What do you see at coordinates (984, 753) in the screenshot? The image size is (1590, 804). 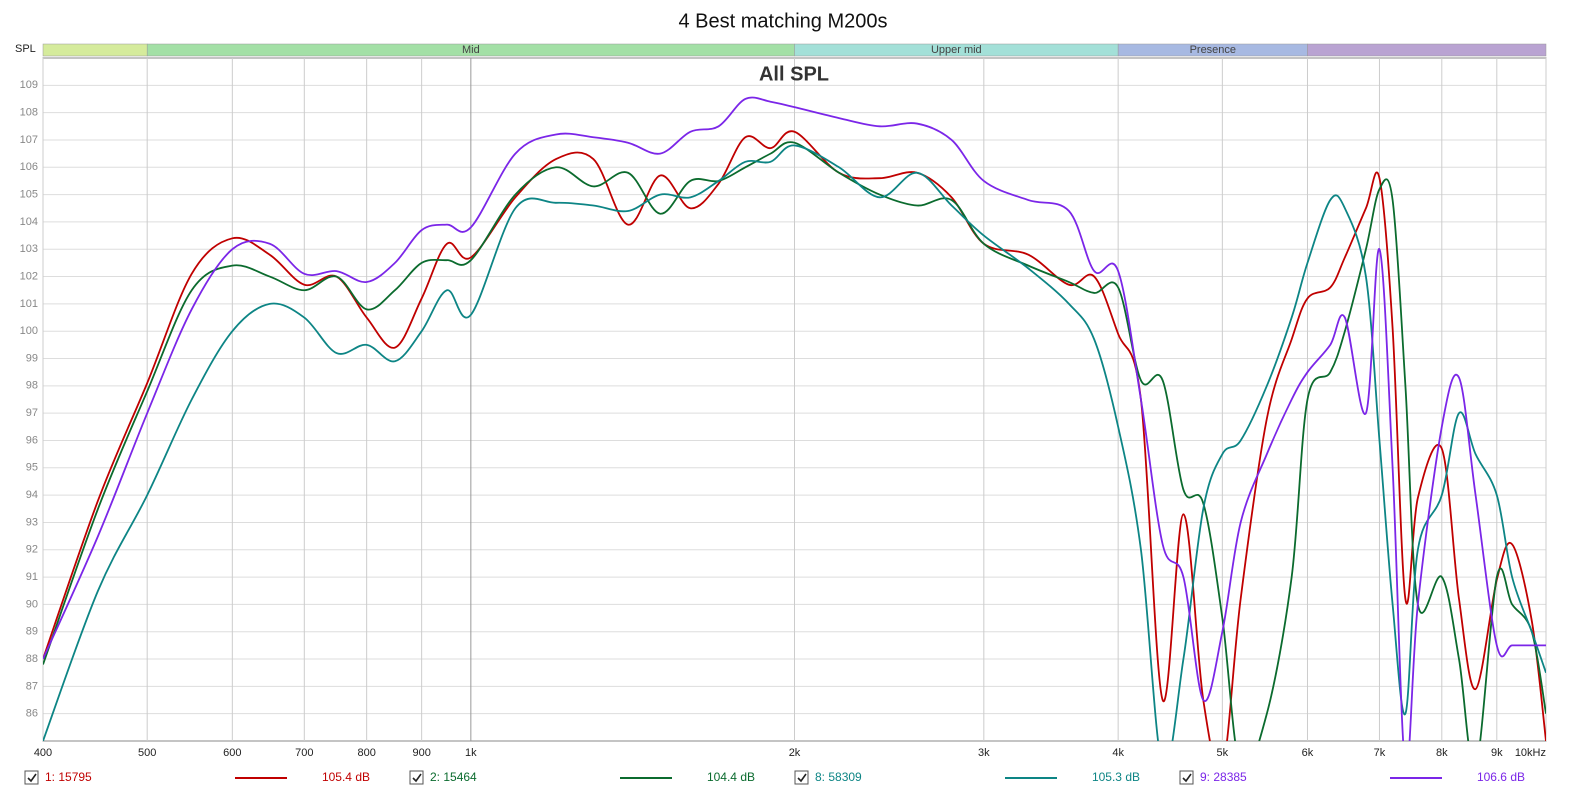 I see `x-tick-label: 3k` at bounding box center [984, 753].